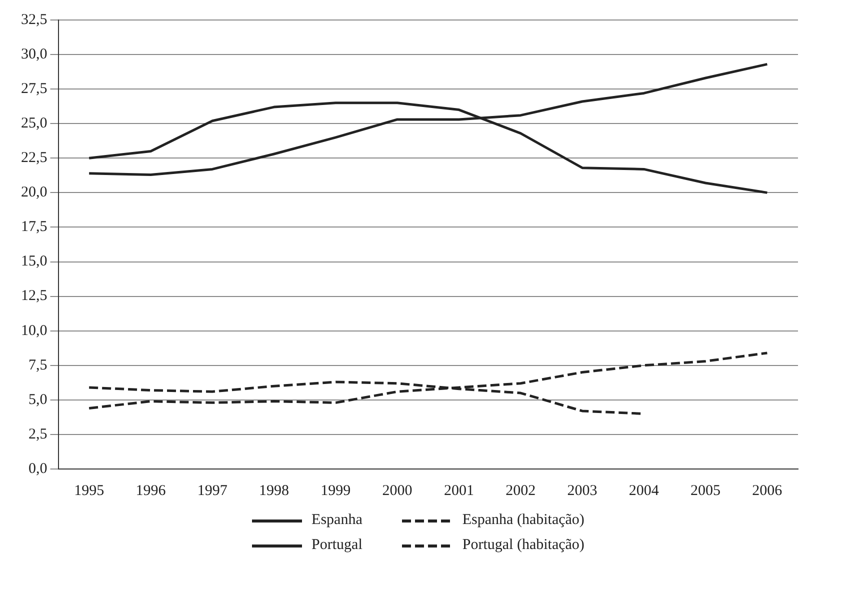 The height and width of the screenshot is (589, 845). What do you see at coordinates (212, 490) in the screenshot?
I see `x-tick-label: 1997` at bounding box center [212, 490].